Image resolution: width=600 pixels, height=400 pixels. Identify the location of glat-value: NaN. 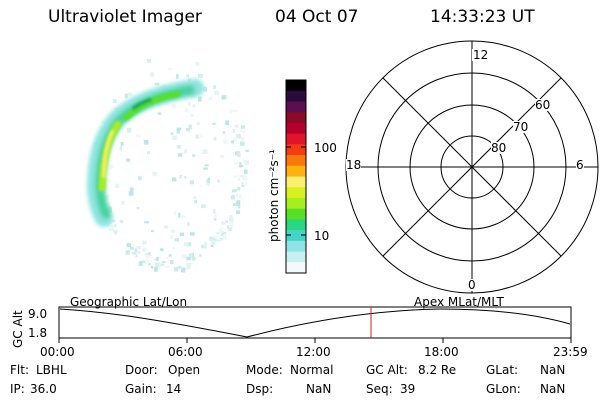
(553, 370).